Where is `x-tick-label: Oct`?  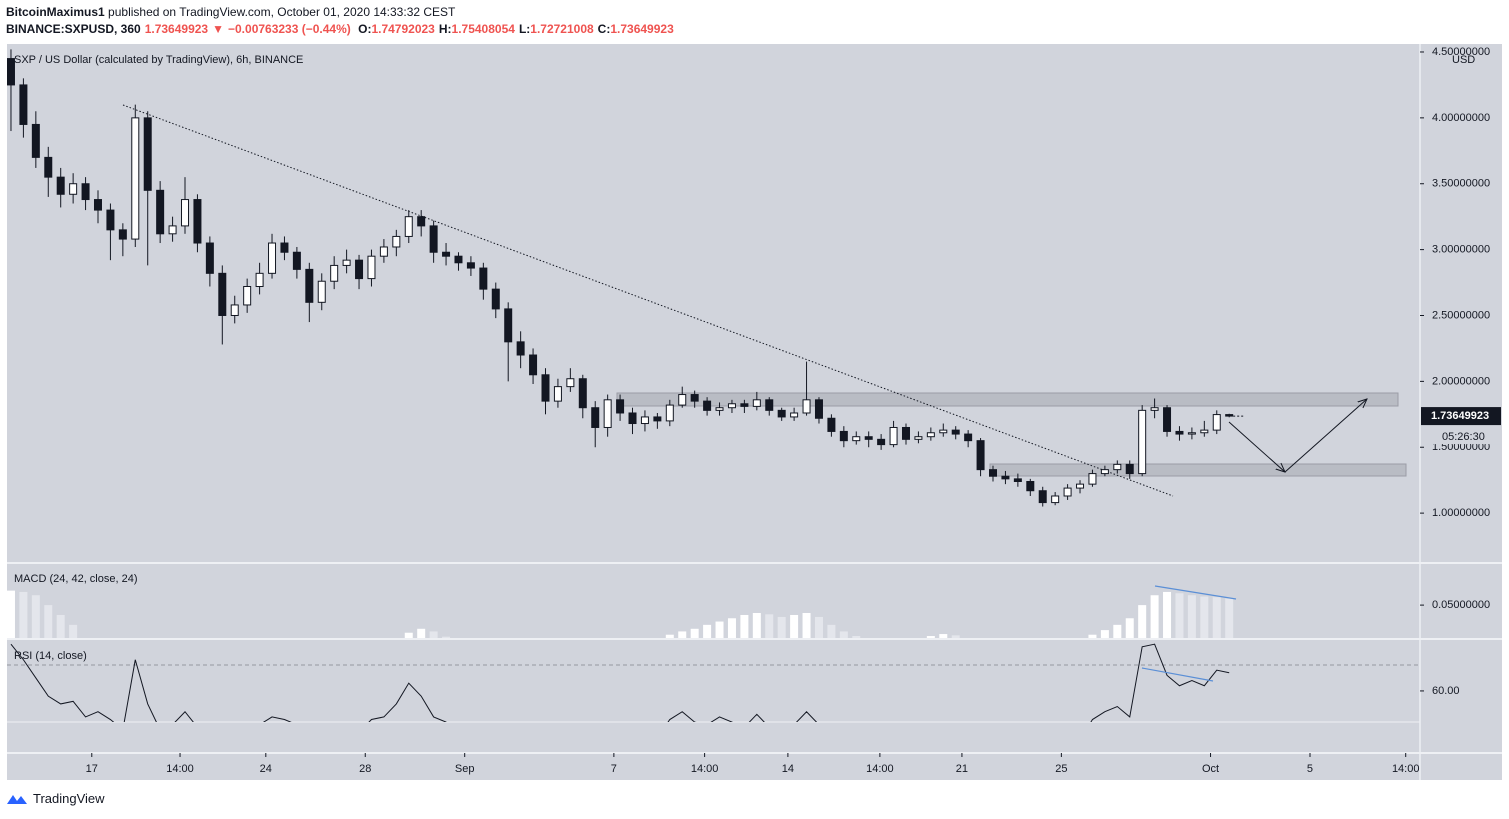 x-tick-label: Oct is located at coordinates (1210, 769).